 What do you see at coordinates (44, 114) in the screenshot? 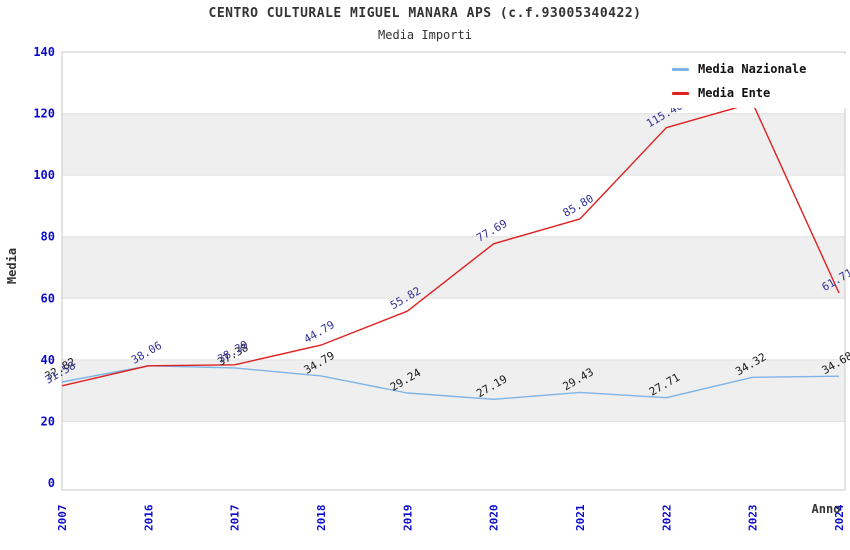
I see `y-tick-label: 120` at bounding box center [44, 114].